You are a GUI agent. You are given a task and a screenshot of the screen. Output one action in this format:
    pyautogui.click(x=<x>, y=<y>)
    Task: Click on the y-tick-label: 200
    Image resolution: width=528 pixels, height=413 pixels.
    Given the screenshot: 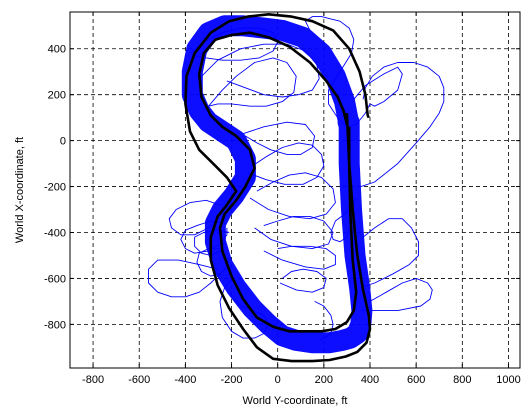 What is the action you would take?
    pyautogui.click(x=57, y=96)
    